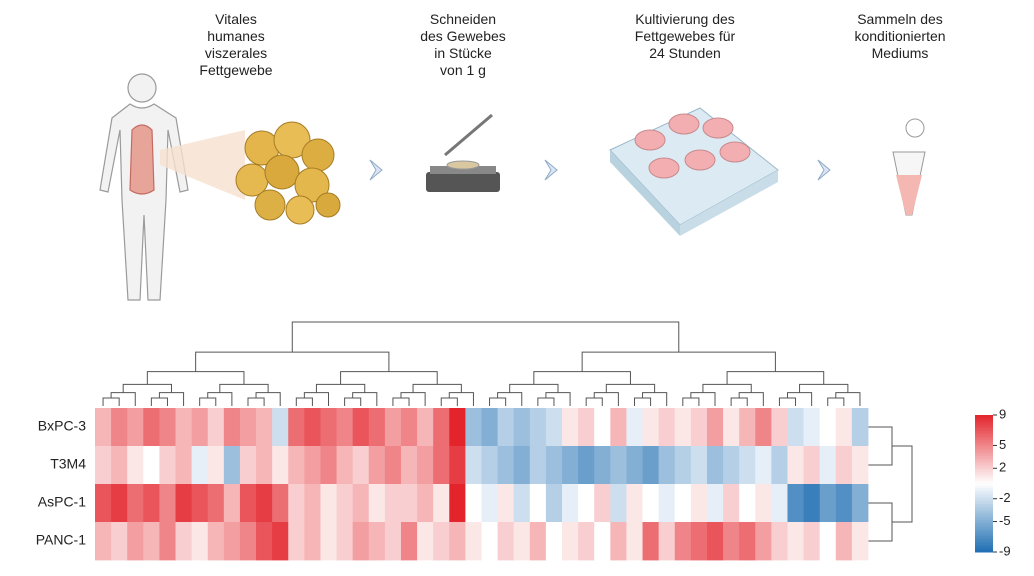  I want to click on colorbar-tick-label: 2, so click(1002, 467).